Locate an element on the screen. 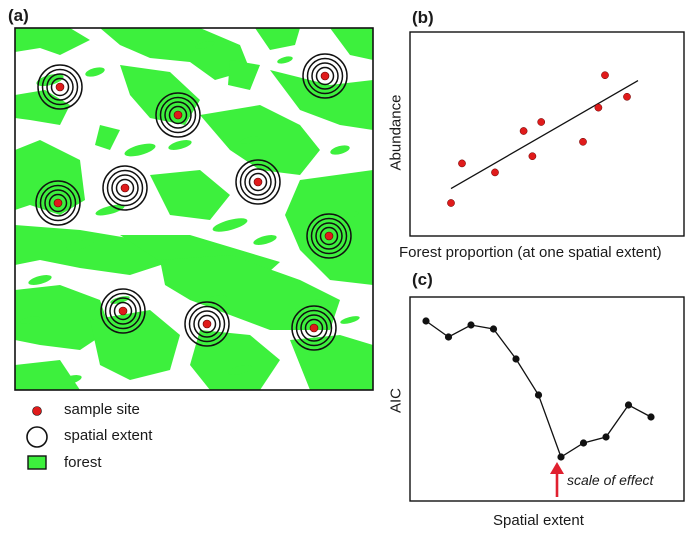 The width and height of the screenshot is (696, 541). panel-c-label: (c) is located at coordinates (422, 279).